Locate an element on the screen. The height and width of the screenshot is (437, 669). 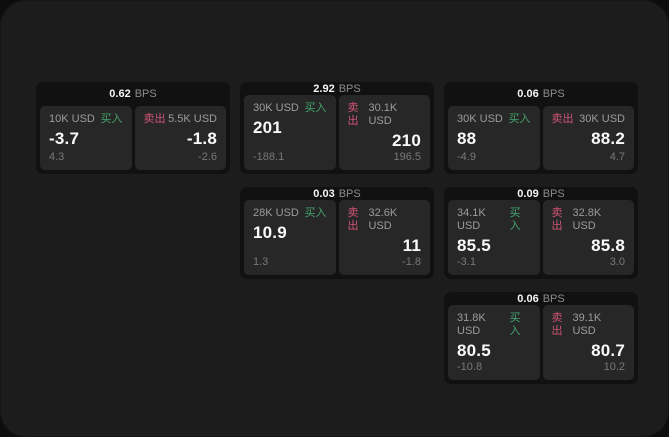
buy-panel: 30K USD 买入 201 -188.1 is located at coordinates (290, 132).